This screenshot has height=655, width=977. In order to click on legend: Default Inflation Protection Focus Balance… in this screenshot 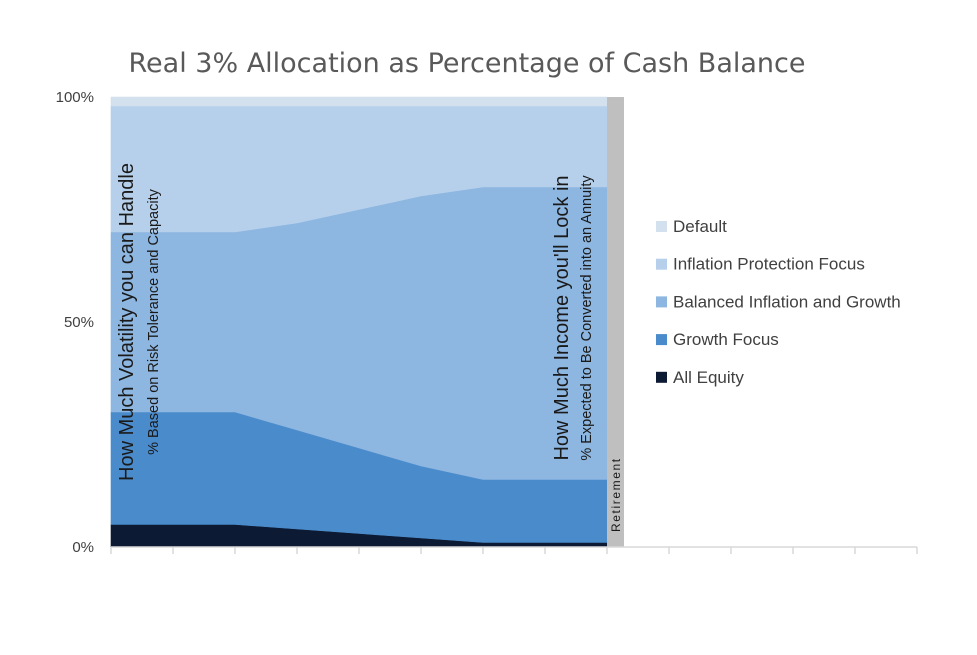, I will do `click(778, 302)`.